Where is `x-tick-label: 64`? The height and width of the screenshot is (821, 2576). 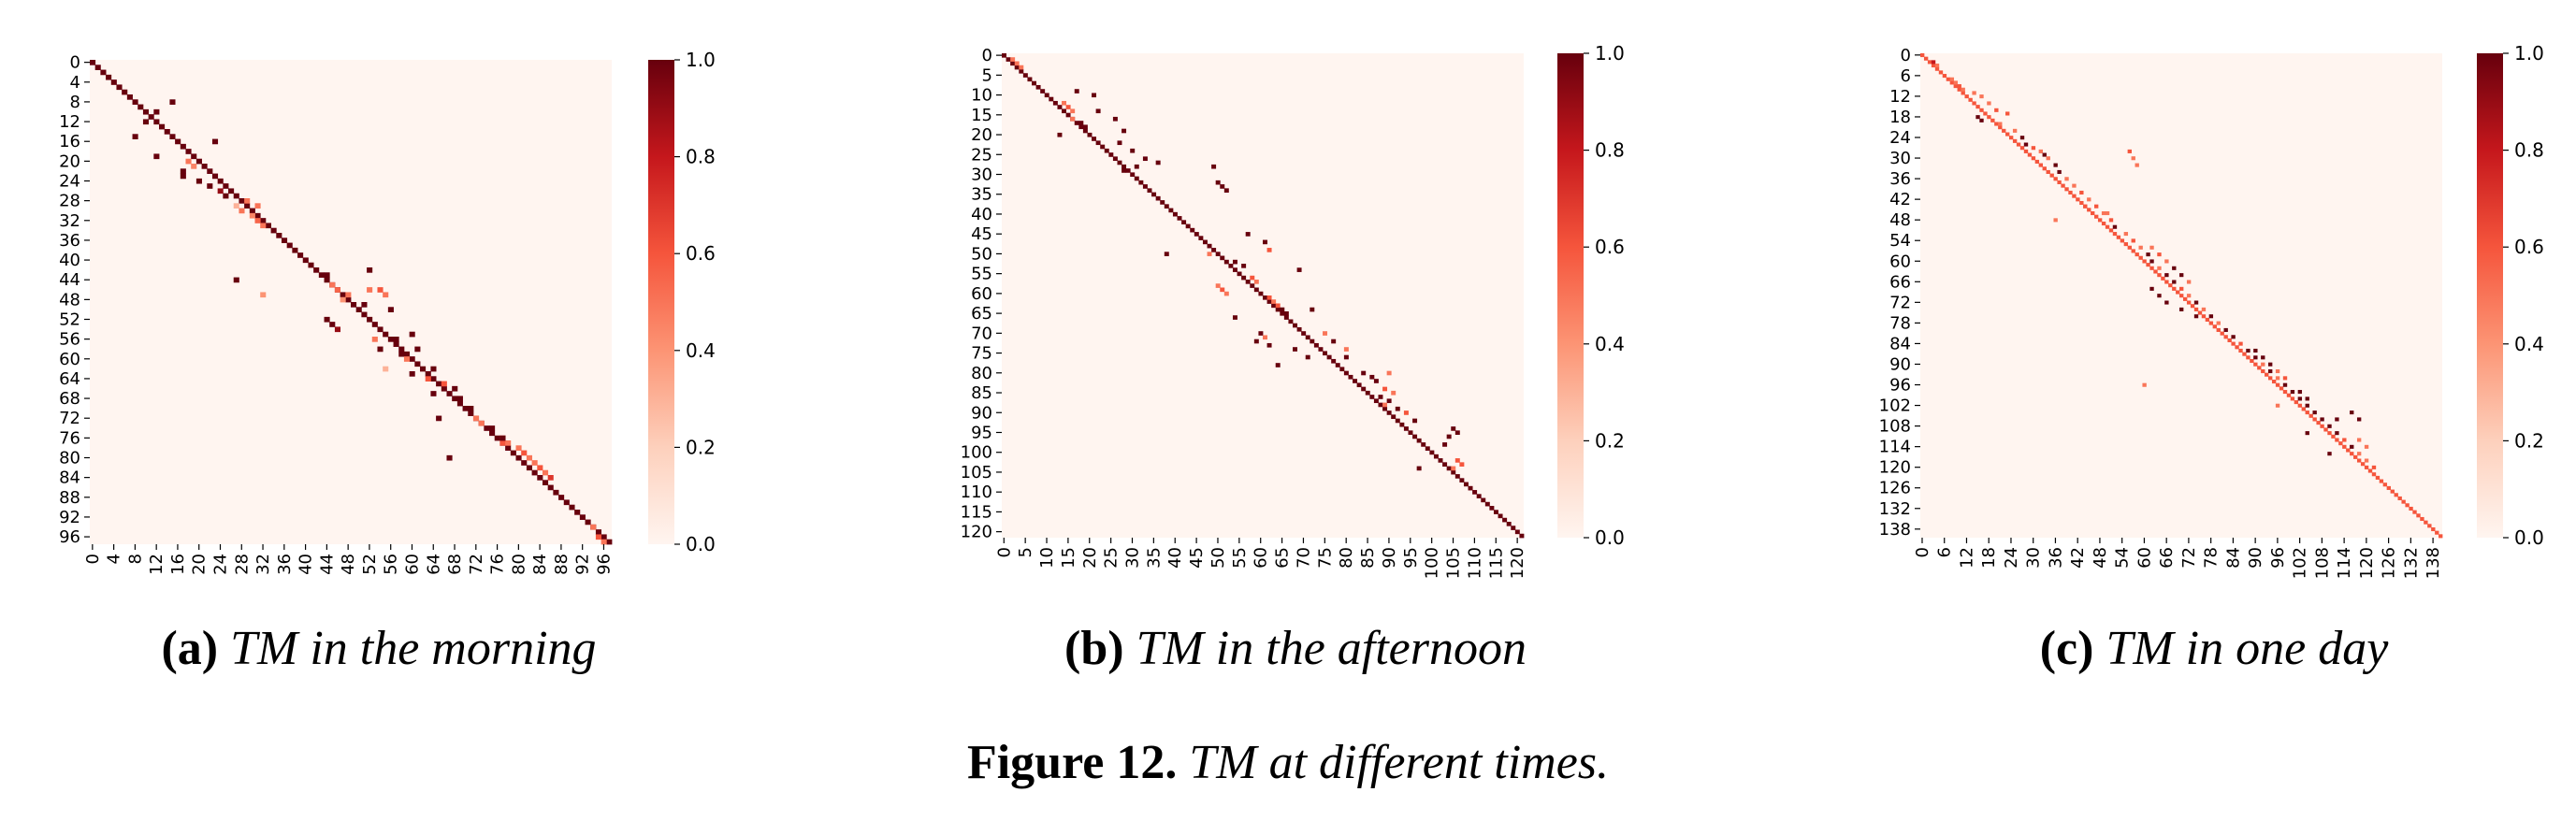
x-tick-label: 64 is located at coordinates (433, 564).